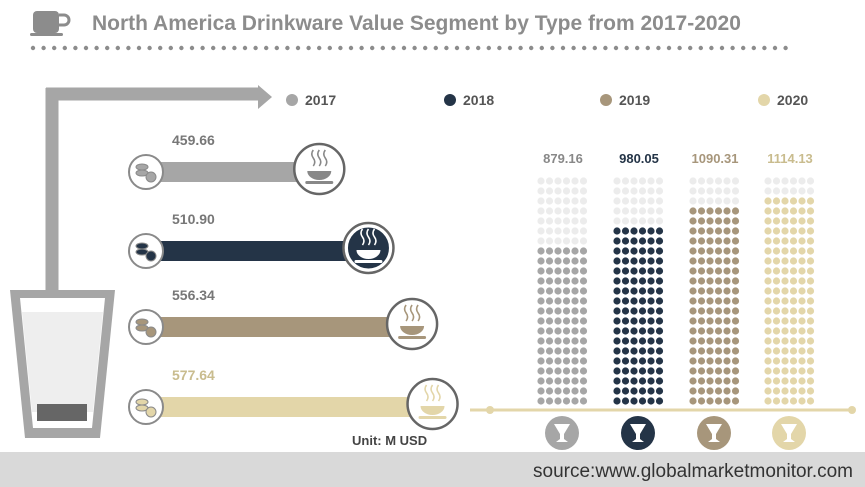 This screenshot has width=865, height=487. Describe the element at coordinates (319, 169) in the screenshot. I see `steaming-bowl-icon` at that location.